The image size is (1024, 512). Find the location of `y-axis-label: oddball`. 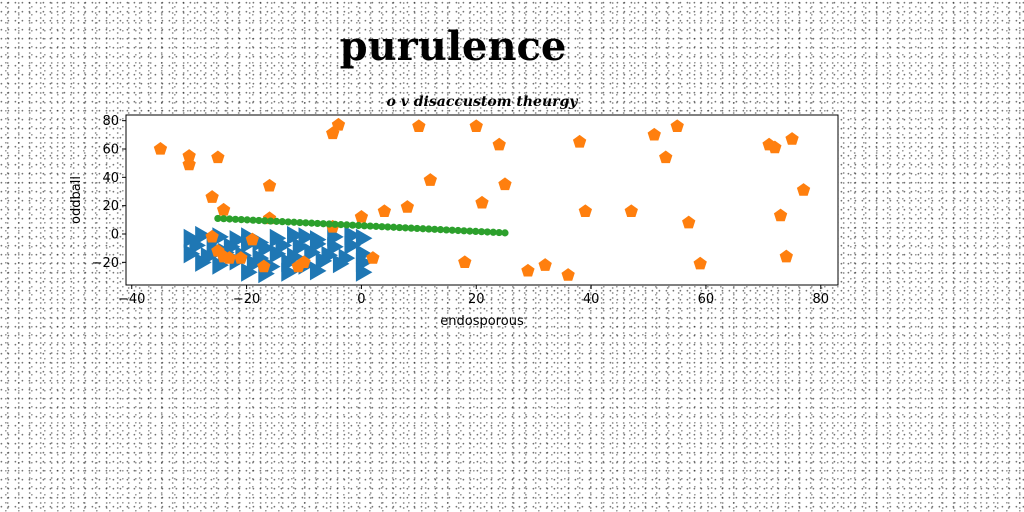

y-axis-label: oddball is located at coordinates (76, 200).